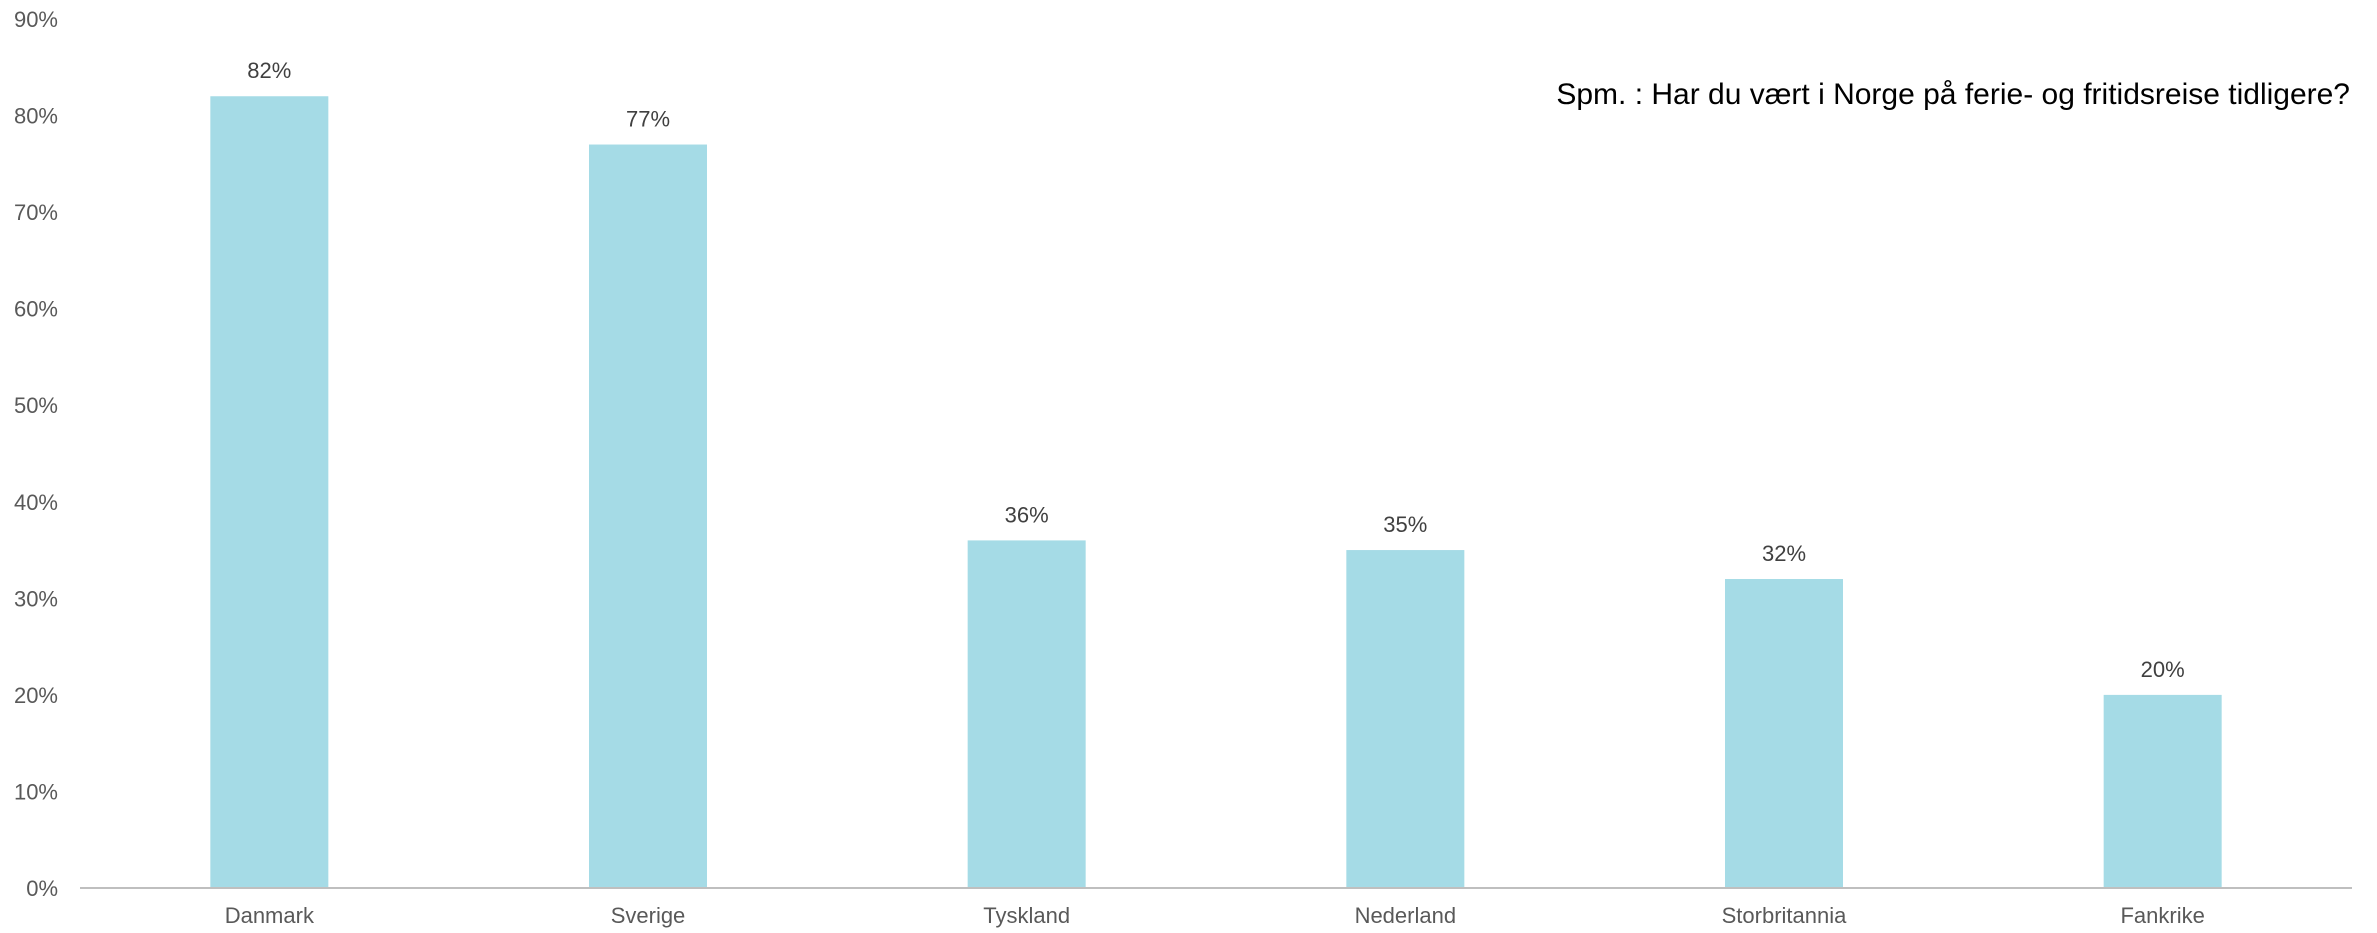  Describe the element at coordinates (36, 212) in the screenshot. I see `y-tick-label: 70%` at that location.